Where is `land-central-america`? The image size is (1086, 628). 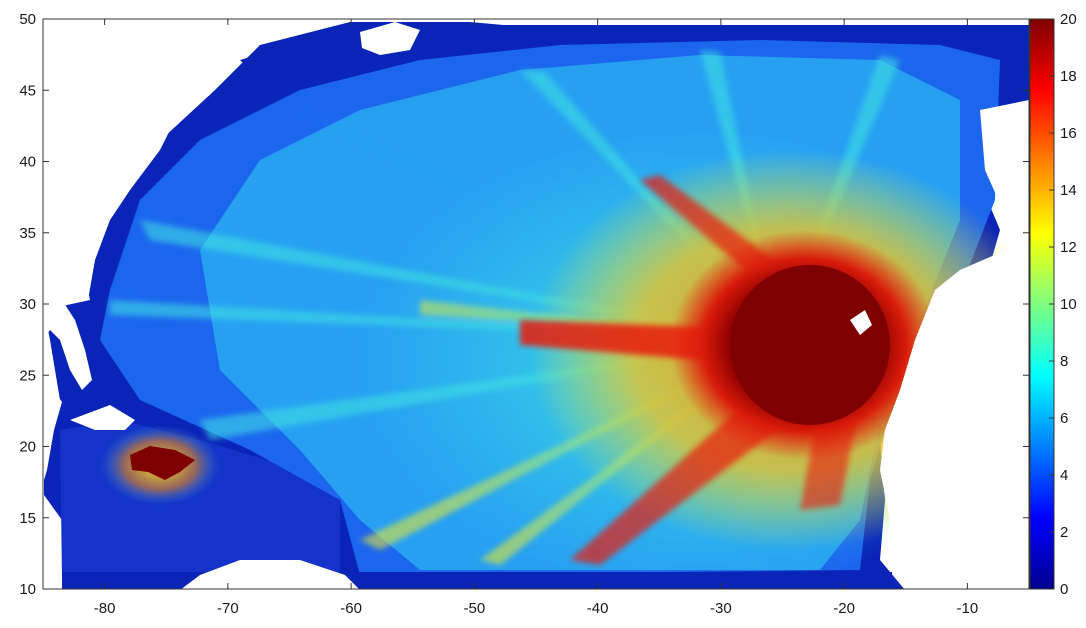 land-central-america is located at coordinates (52, 436).